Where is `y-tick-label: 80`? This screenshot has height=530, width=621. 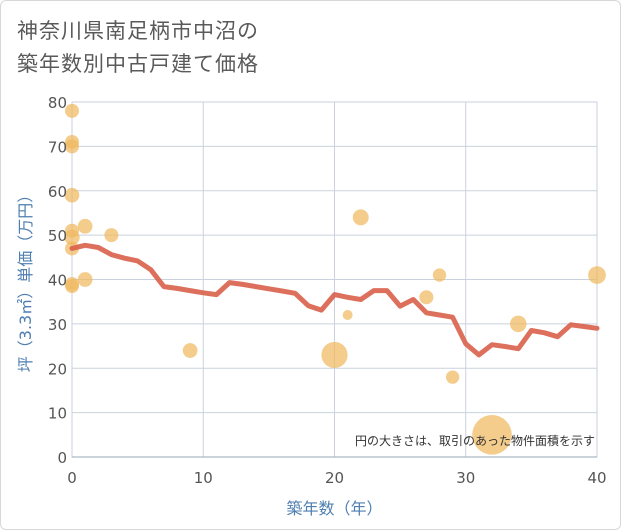
y-tick-label: 80 is located at coordinates (57, 103).